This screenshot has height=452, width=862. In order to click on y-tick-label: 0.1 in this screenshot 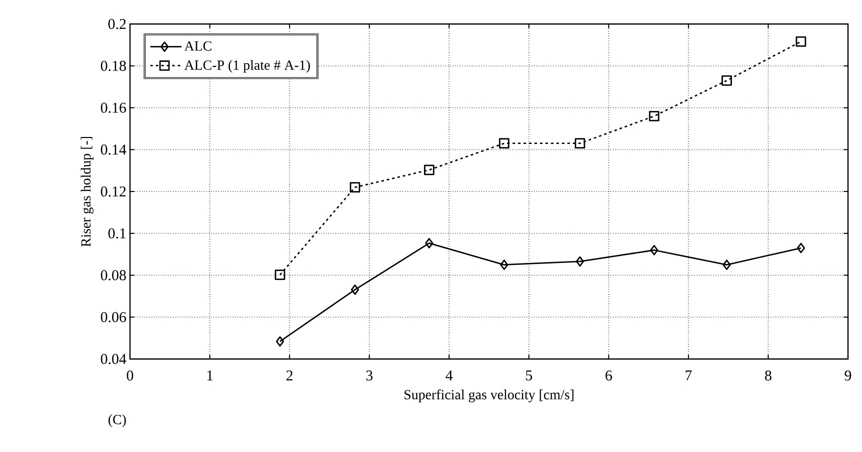, I will do `click(117, 233)`.